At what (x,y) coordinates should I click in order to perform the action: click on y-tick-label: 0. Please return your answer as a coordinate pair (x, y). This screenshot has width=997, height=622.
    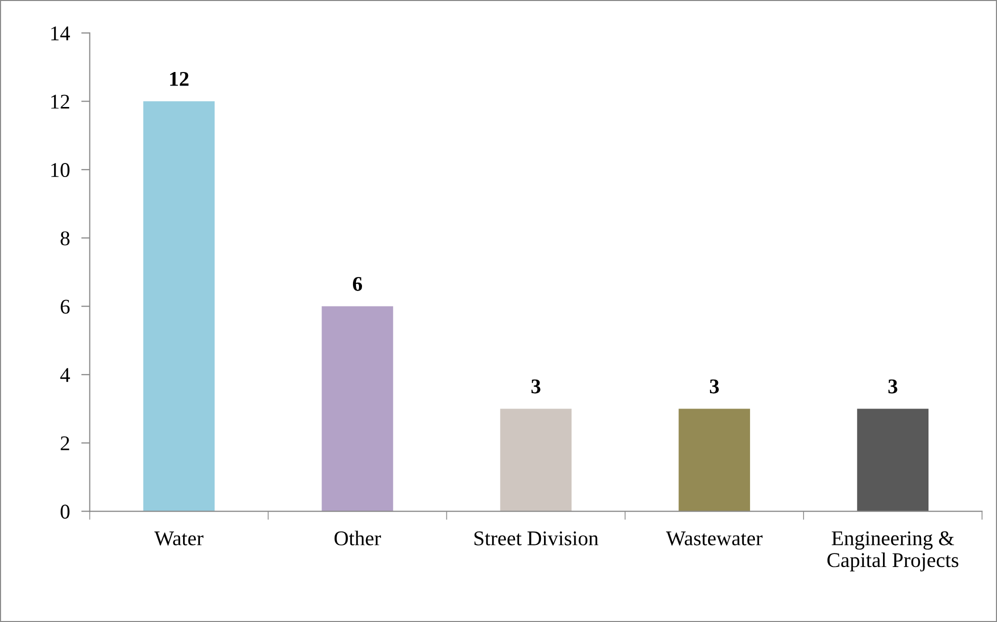
    Looking at the image, I should click on (65, 511).